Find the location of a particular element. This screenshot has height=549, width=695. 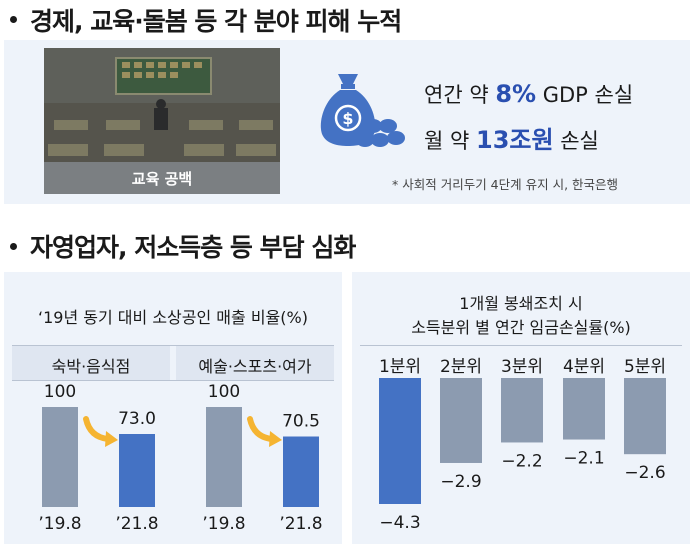

category-label: 5분위 is located at coordinates (645, 367).